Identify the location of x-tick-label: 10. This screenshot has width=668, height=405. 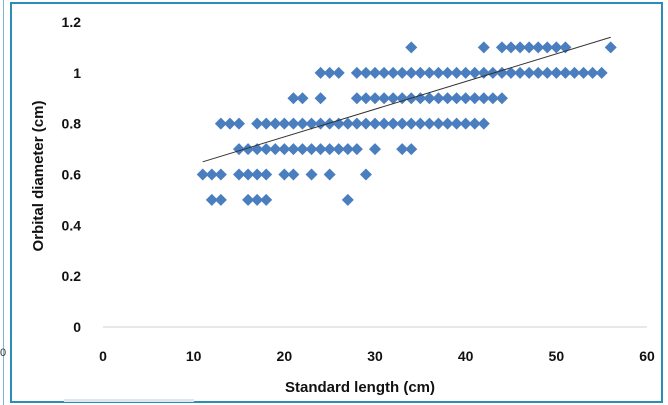
(194, 356).